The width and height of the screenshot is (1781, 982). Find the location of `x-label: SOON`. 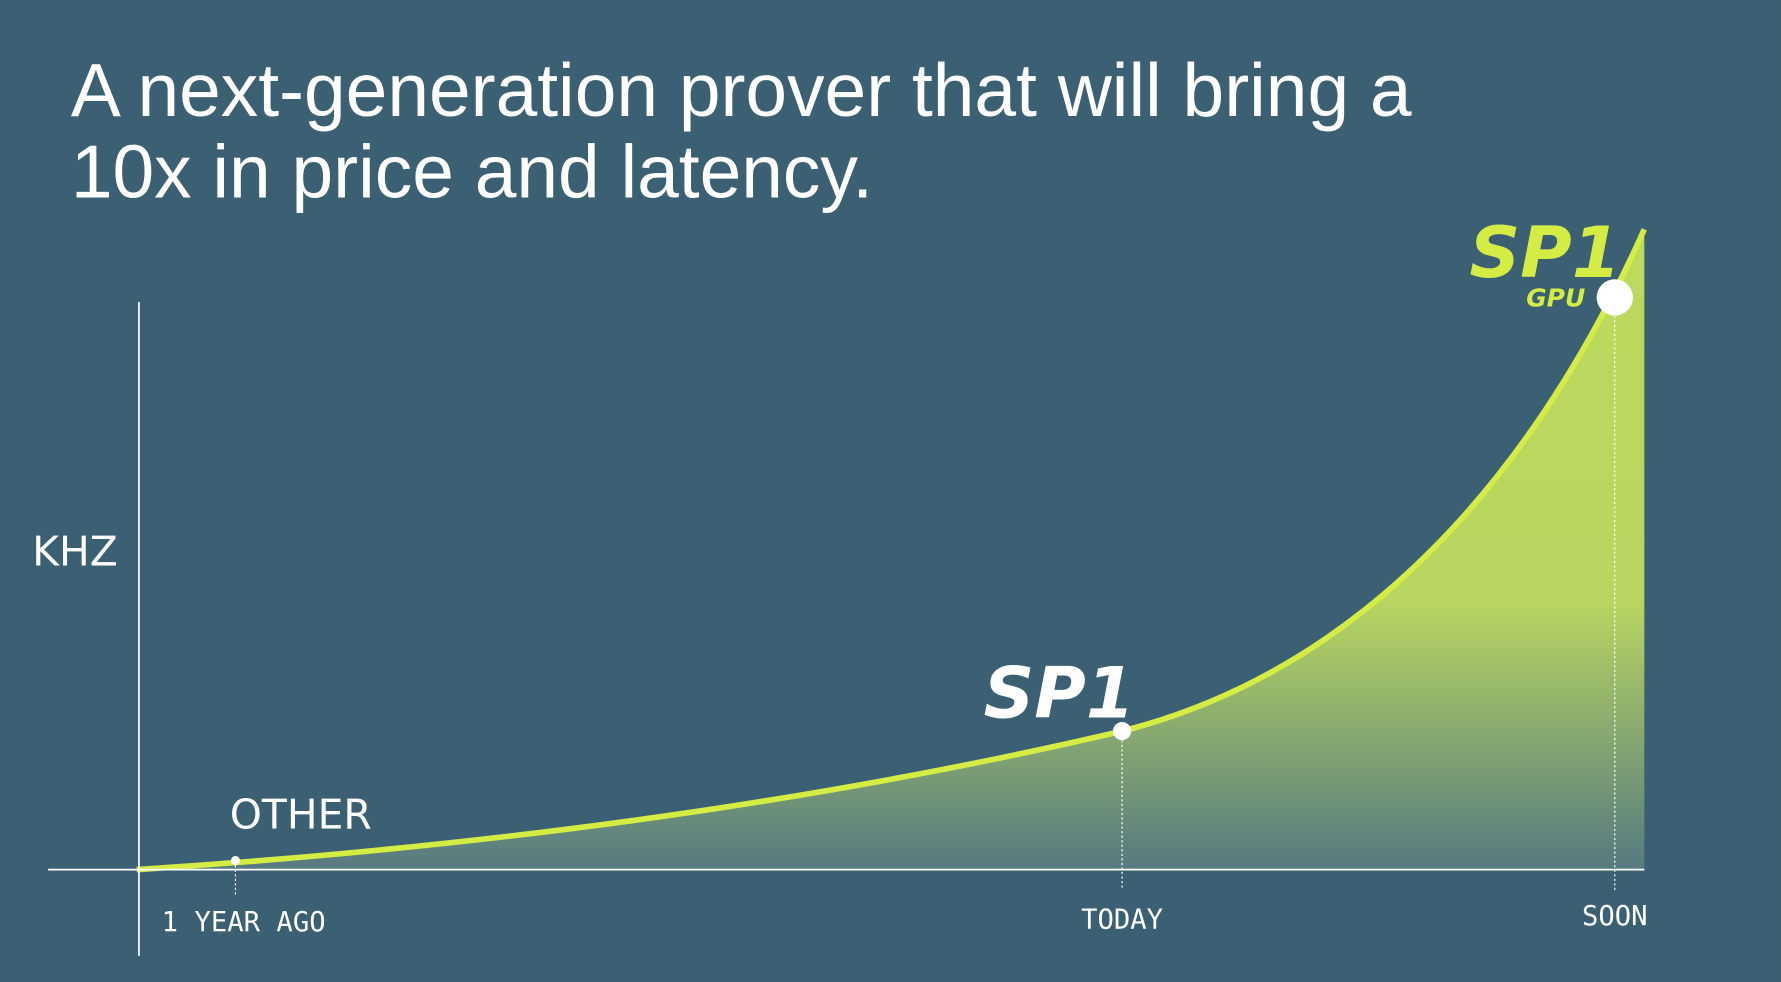

x-label: SOON is located at coordinates (1615, 916).